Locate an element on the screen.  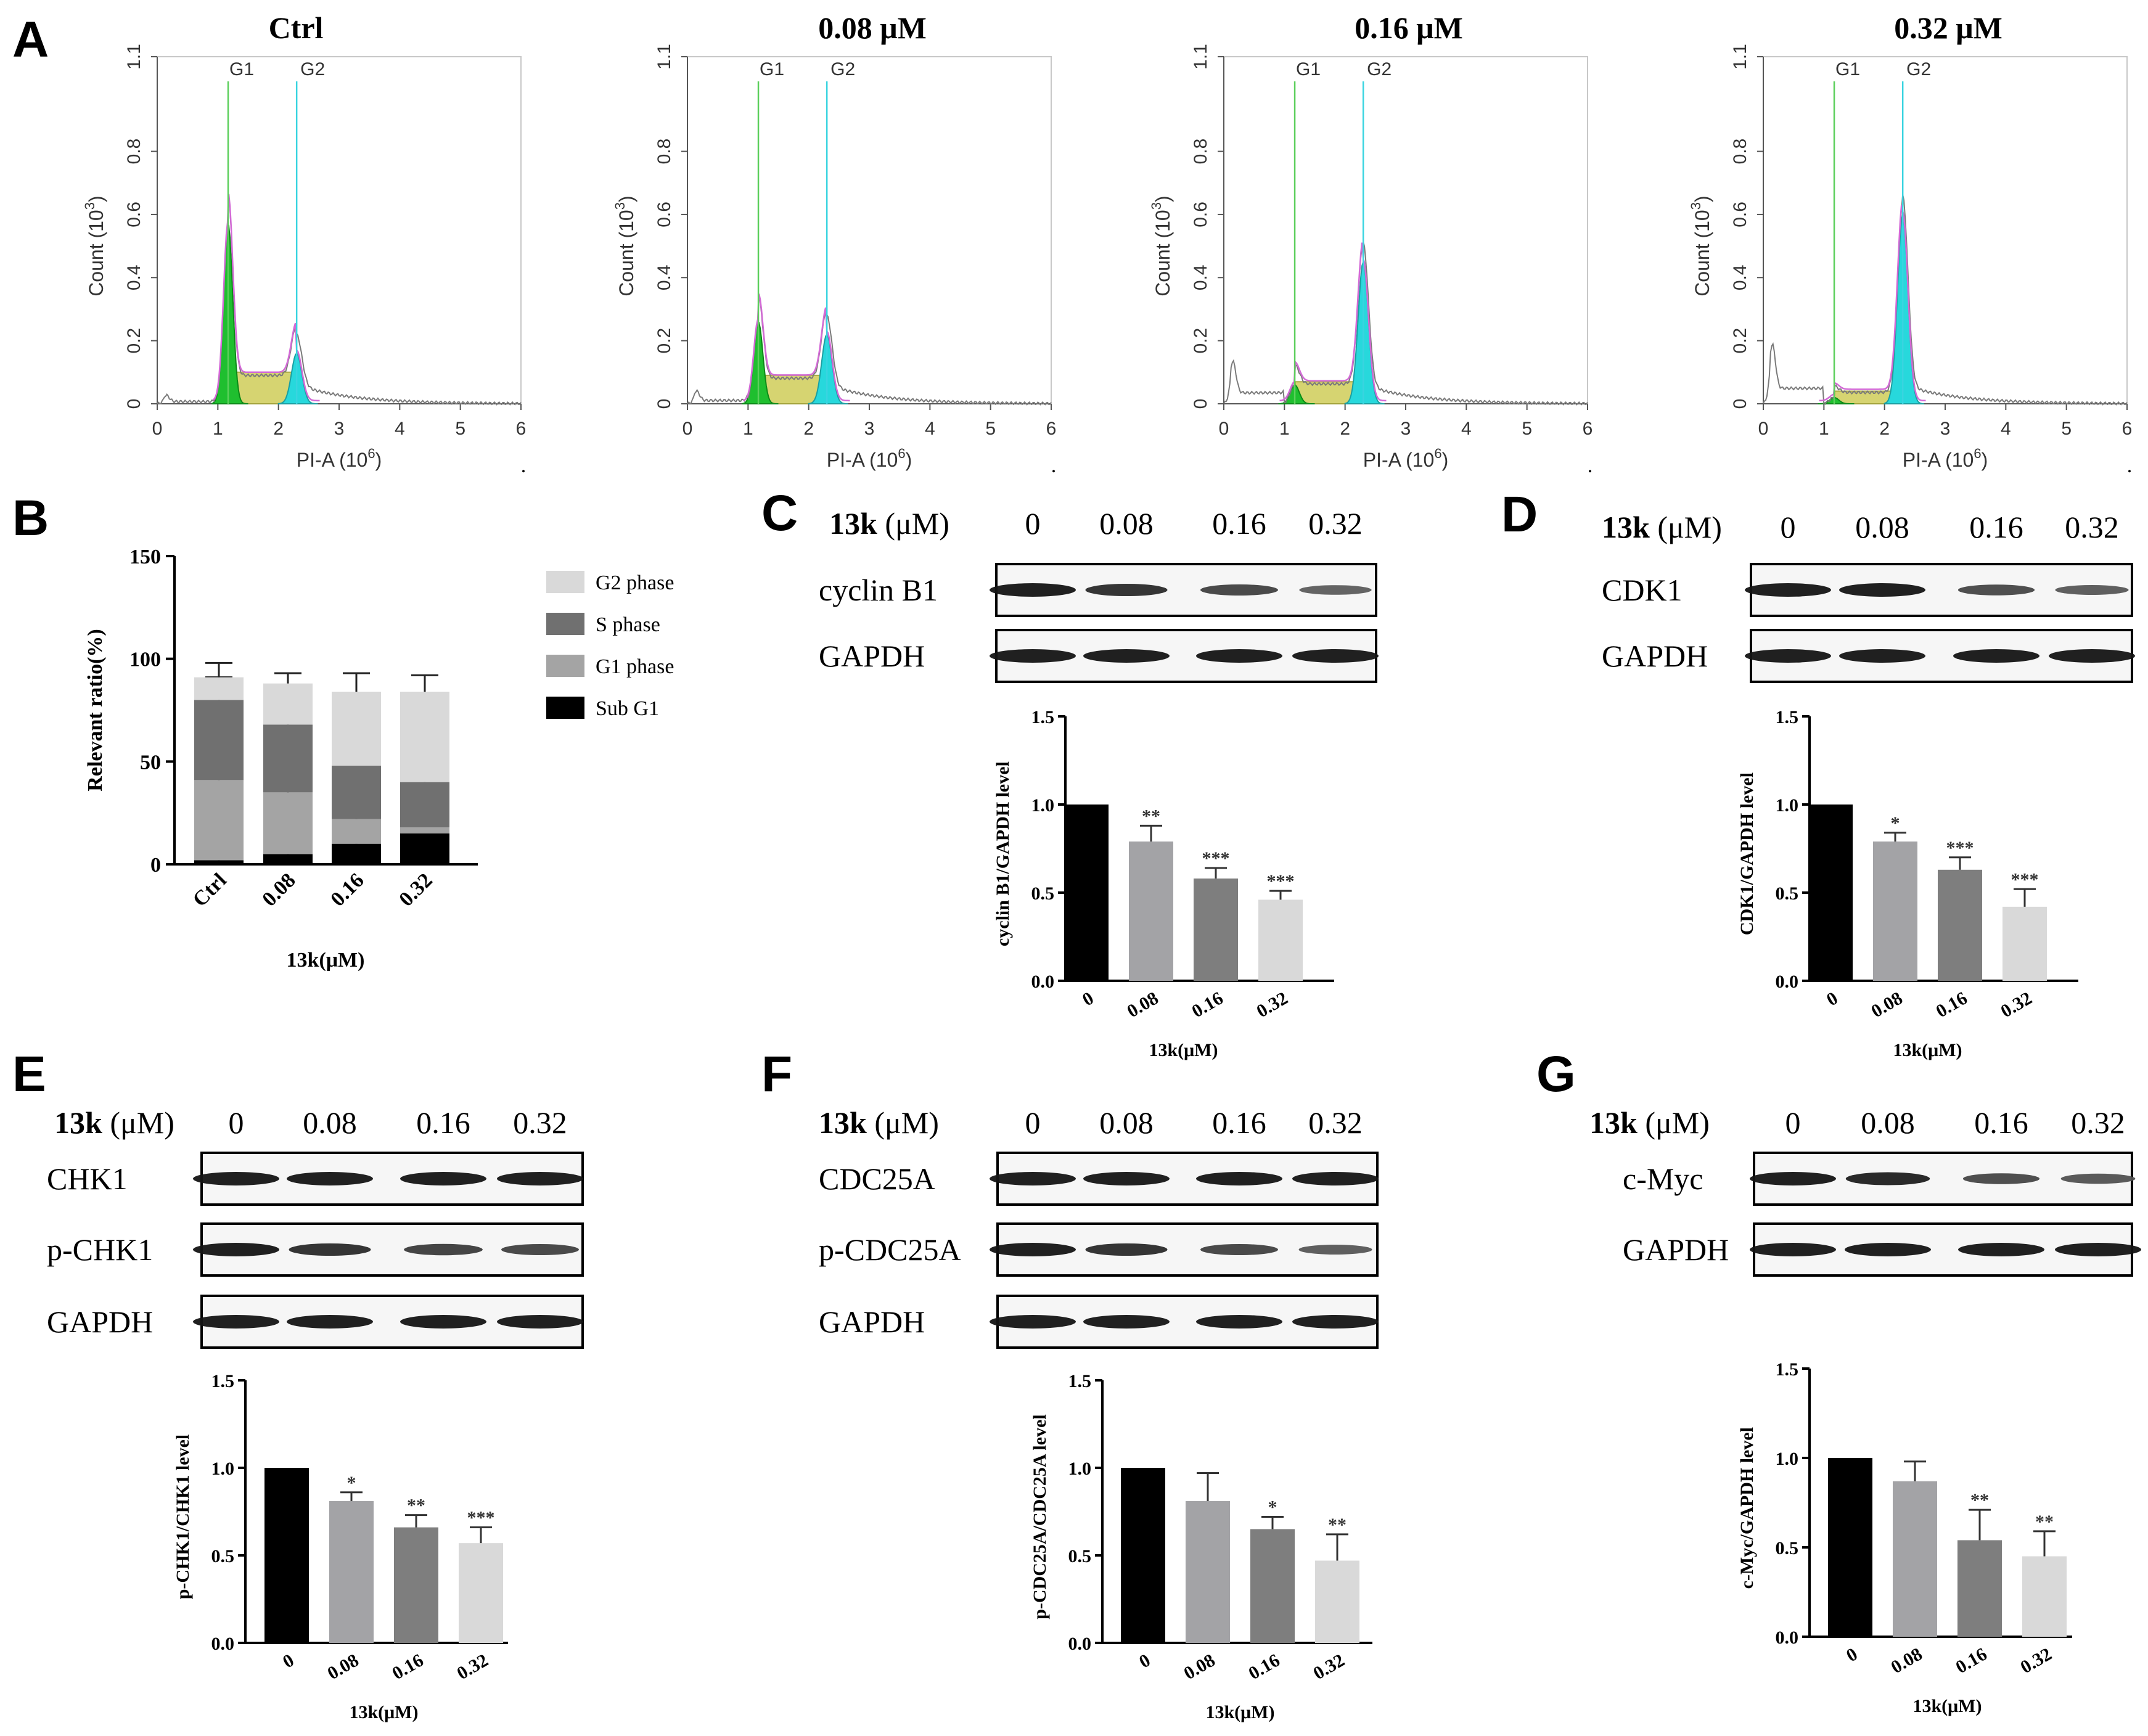
g2-gate-label: G2 is located at coordinates (1379, 69).